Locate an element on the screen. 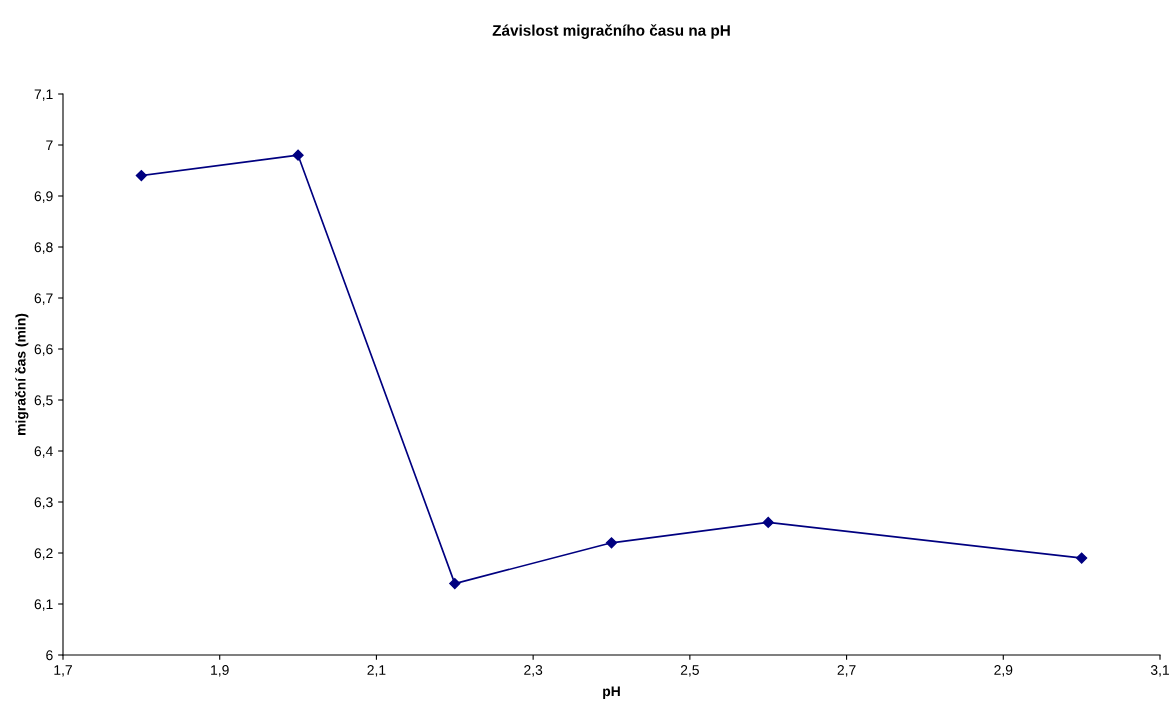 Image resolution: width=1174 pixels, height=716 pixels. y-tick-label: 7,1 is located at coordinates (43, 95).